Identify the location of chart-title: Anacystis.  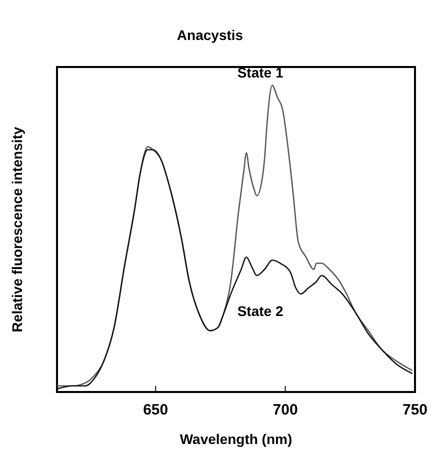
(210, 35).